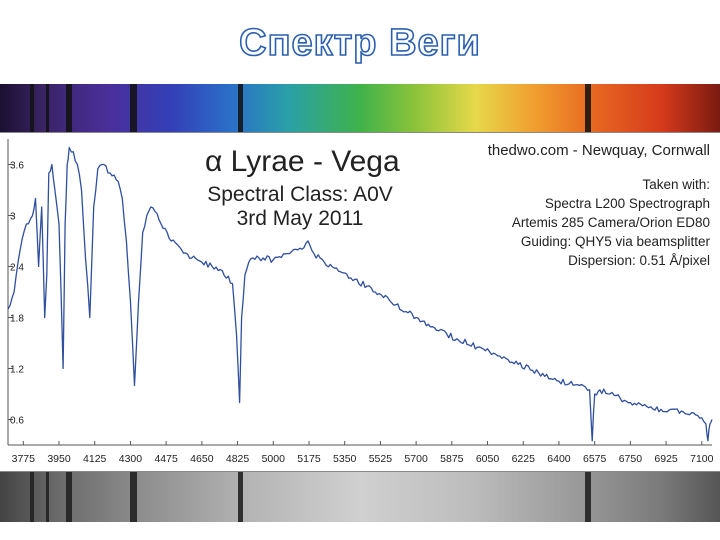 The image size is (720, 540). What do you see at coordinates (452, 459) in the screenshot?
I see `x-tick-label: 5875` at bounding box center [452, 459].